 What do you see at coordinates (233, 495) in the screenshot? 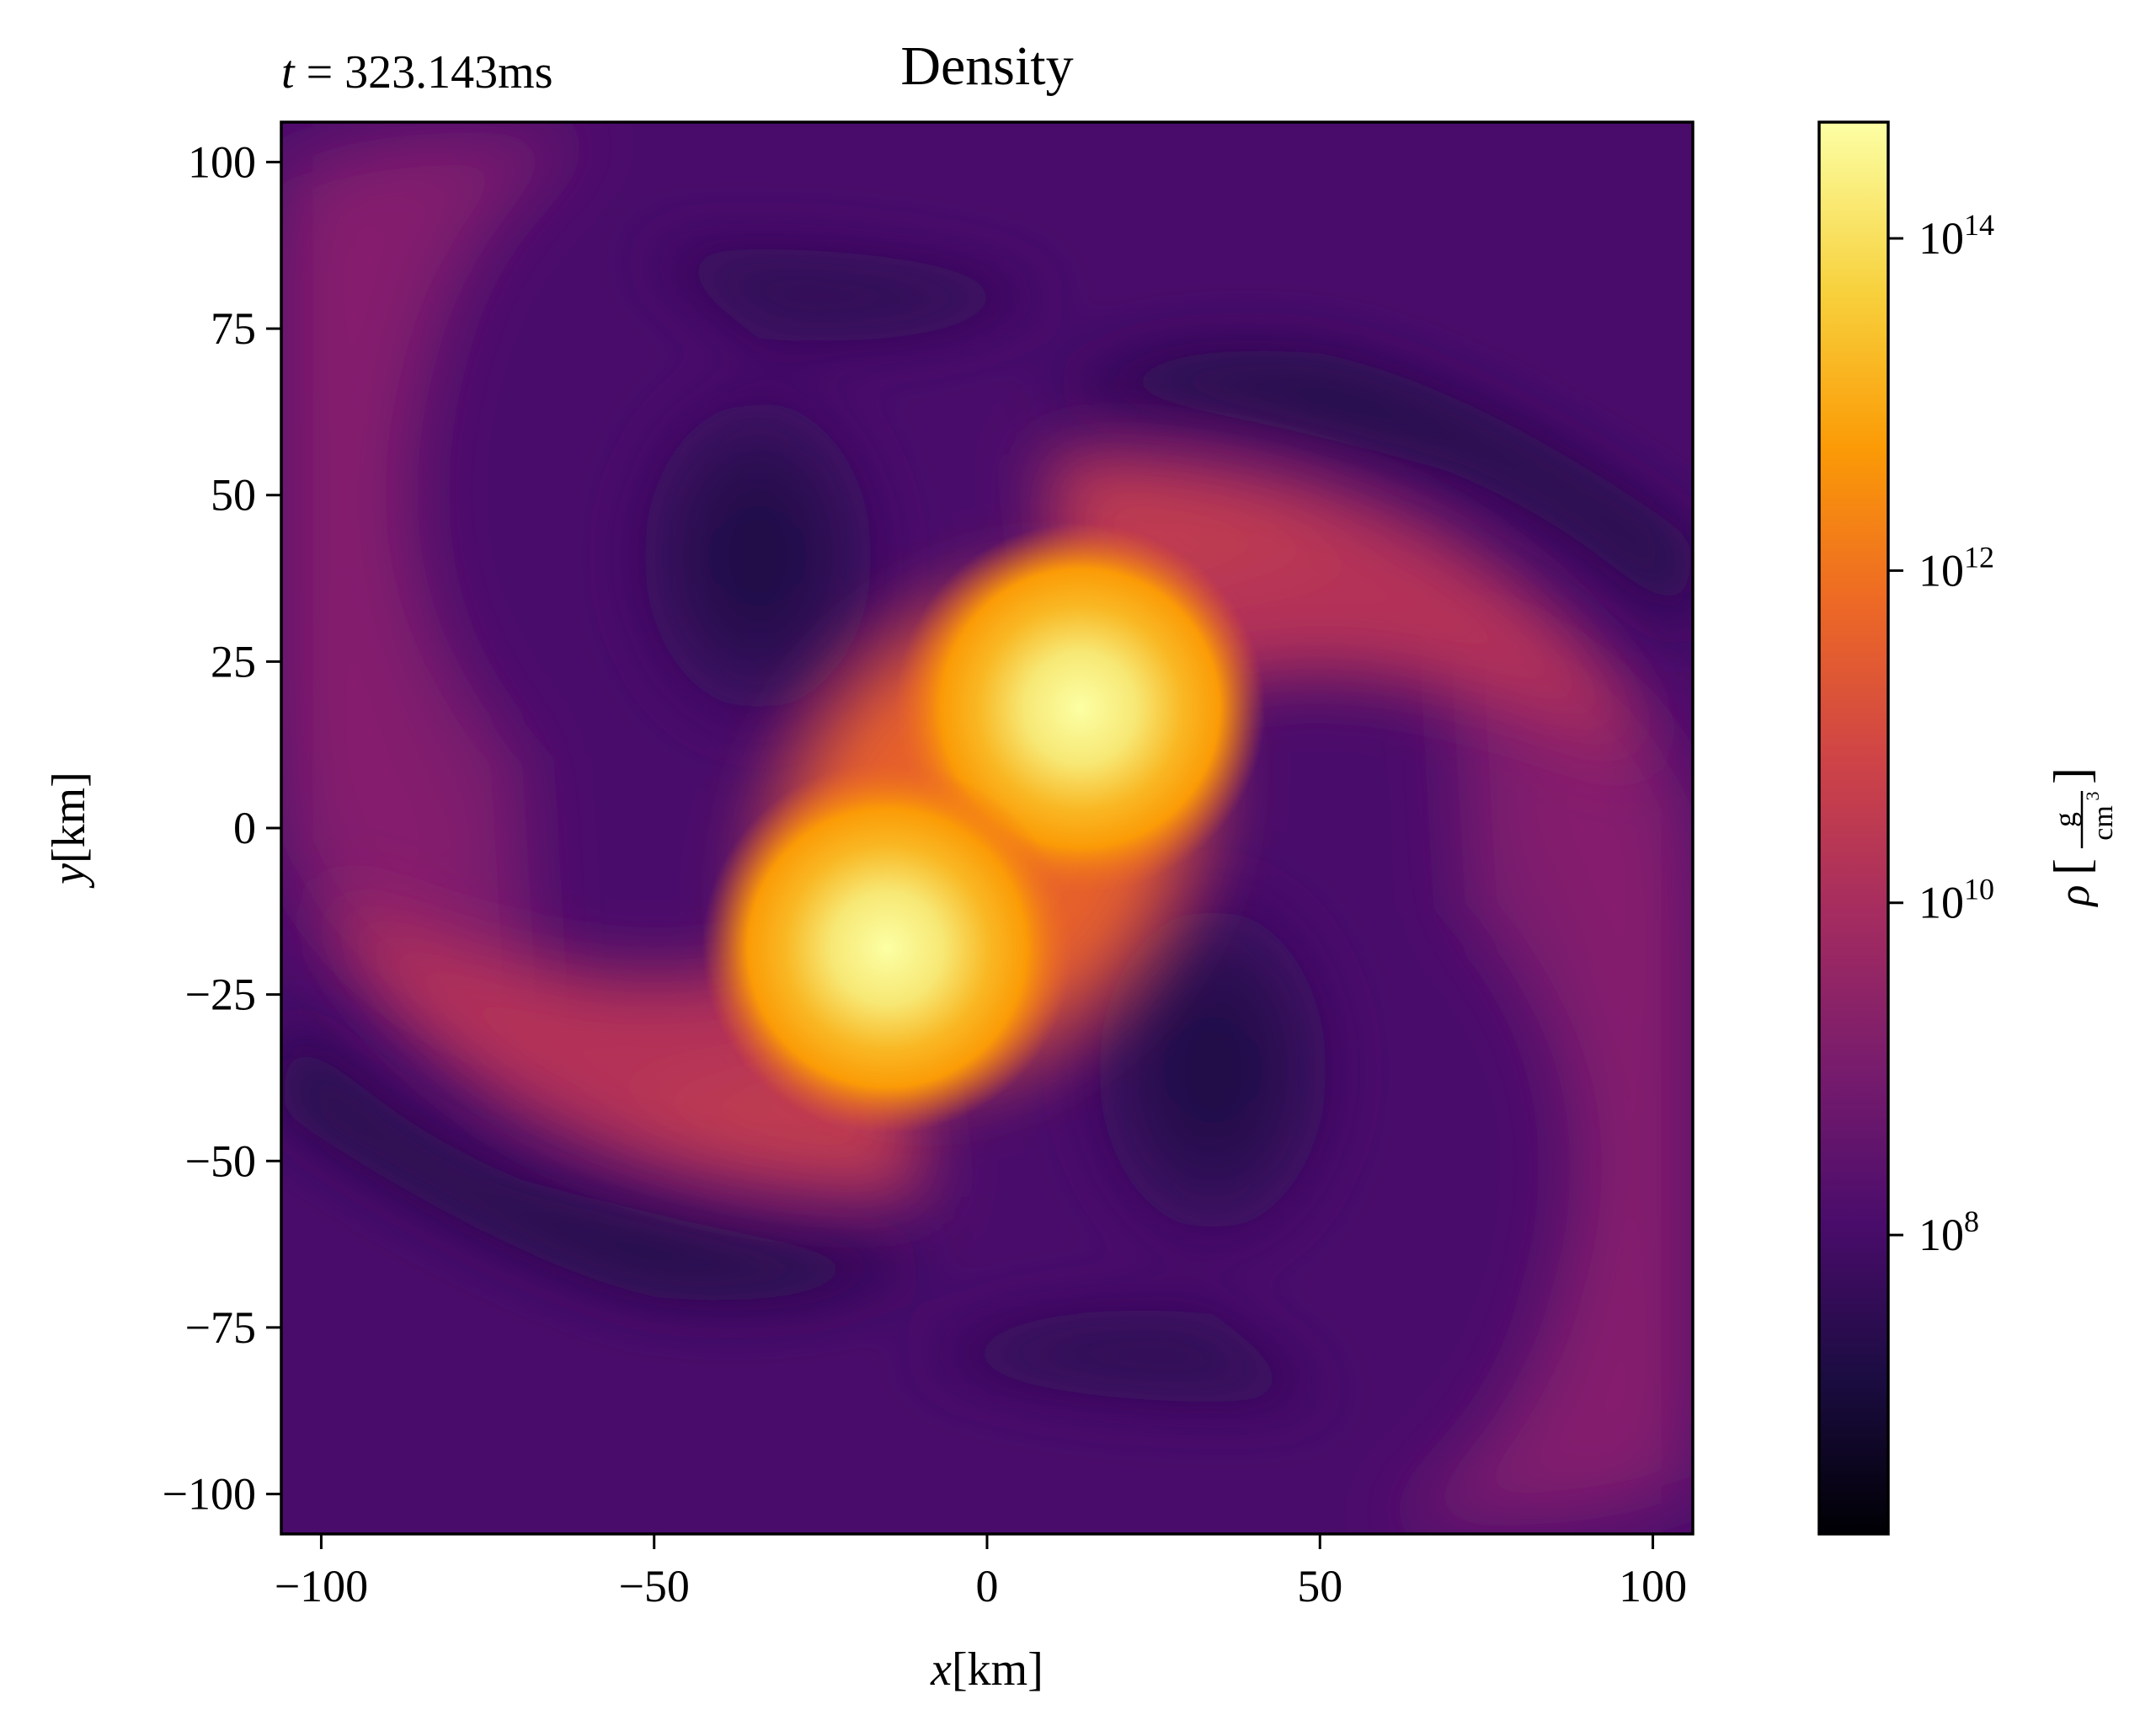
I see `y-tick-label: 50` at bounding box center [233, 495].